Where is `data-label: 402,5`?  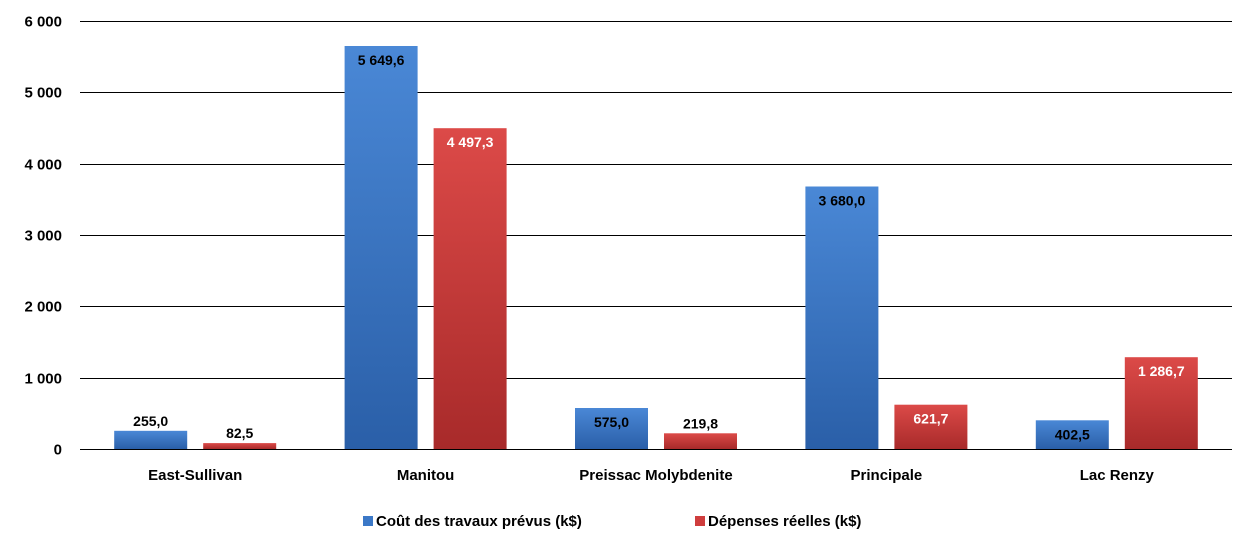
data-label: 402,5 is located at coordinates (1072, 434).